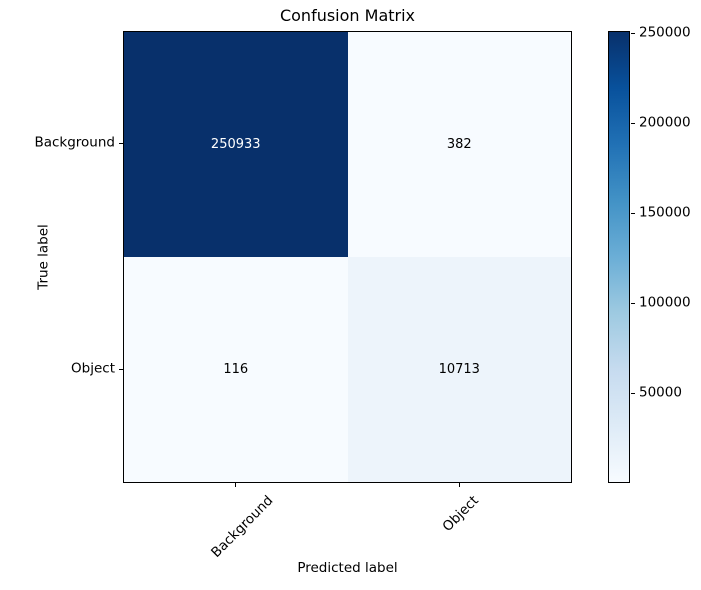  I want to click on colorbar-tick-label: 50000, so click(660, 392).